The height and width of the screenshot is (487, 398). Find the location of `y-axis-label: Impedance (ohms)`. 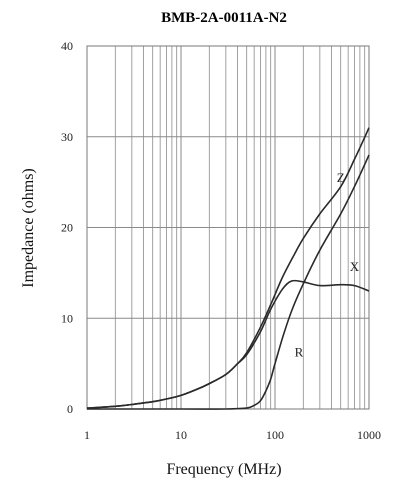

y-axis-label: Impedance (ohms) is located at coordinates (28, 228).